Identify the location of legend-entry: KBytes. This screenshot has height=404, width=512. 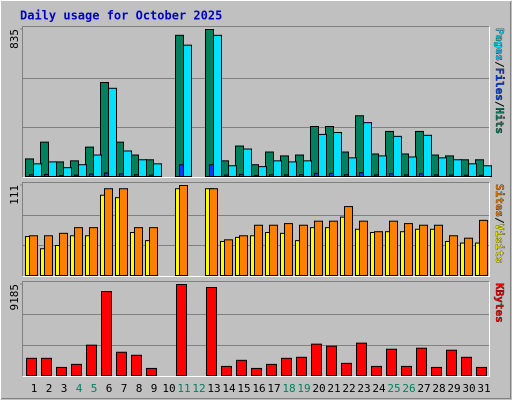
(499, 303).